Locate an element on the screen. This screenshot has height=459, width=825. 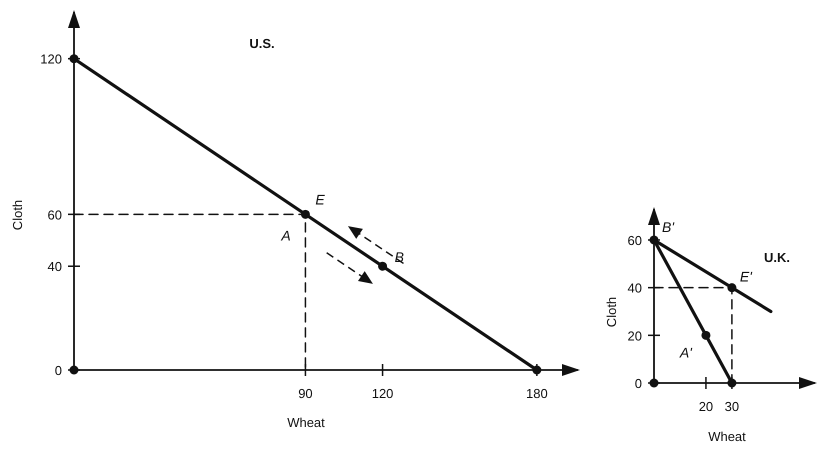
annotation: E' is located at coordinates (747, 276).